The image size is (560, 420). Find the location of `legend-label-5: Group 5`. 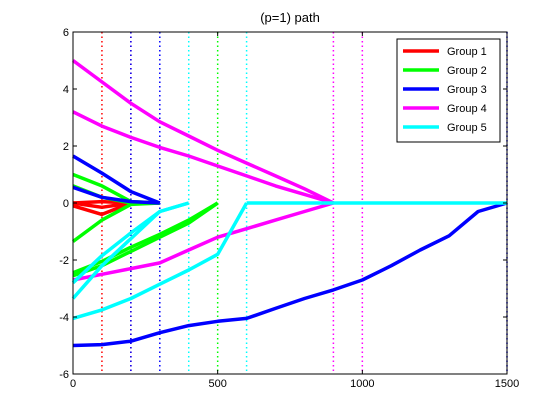

legend-label-5: Group 5 is located at coordinates (467, 128).